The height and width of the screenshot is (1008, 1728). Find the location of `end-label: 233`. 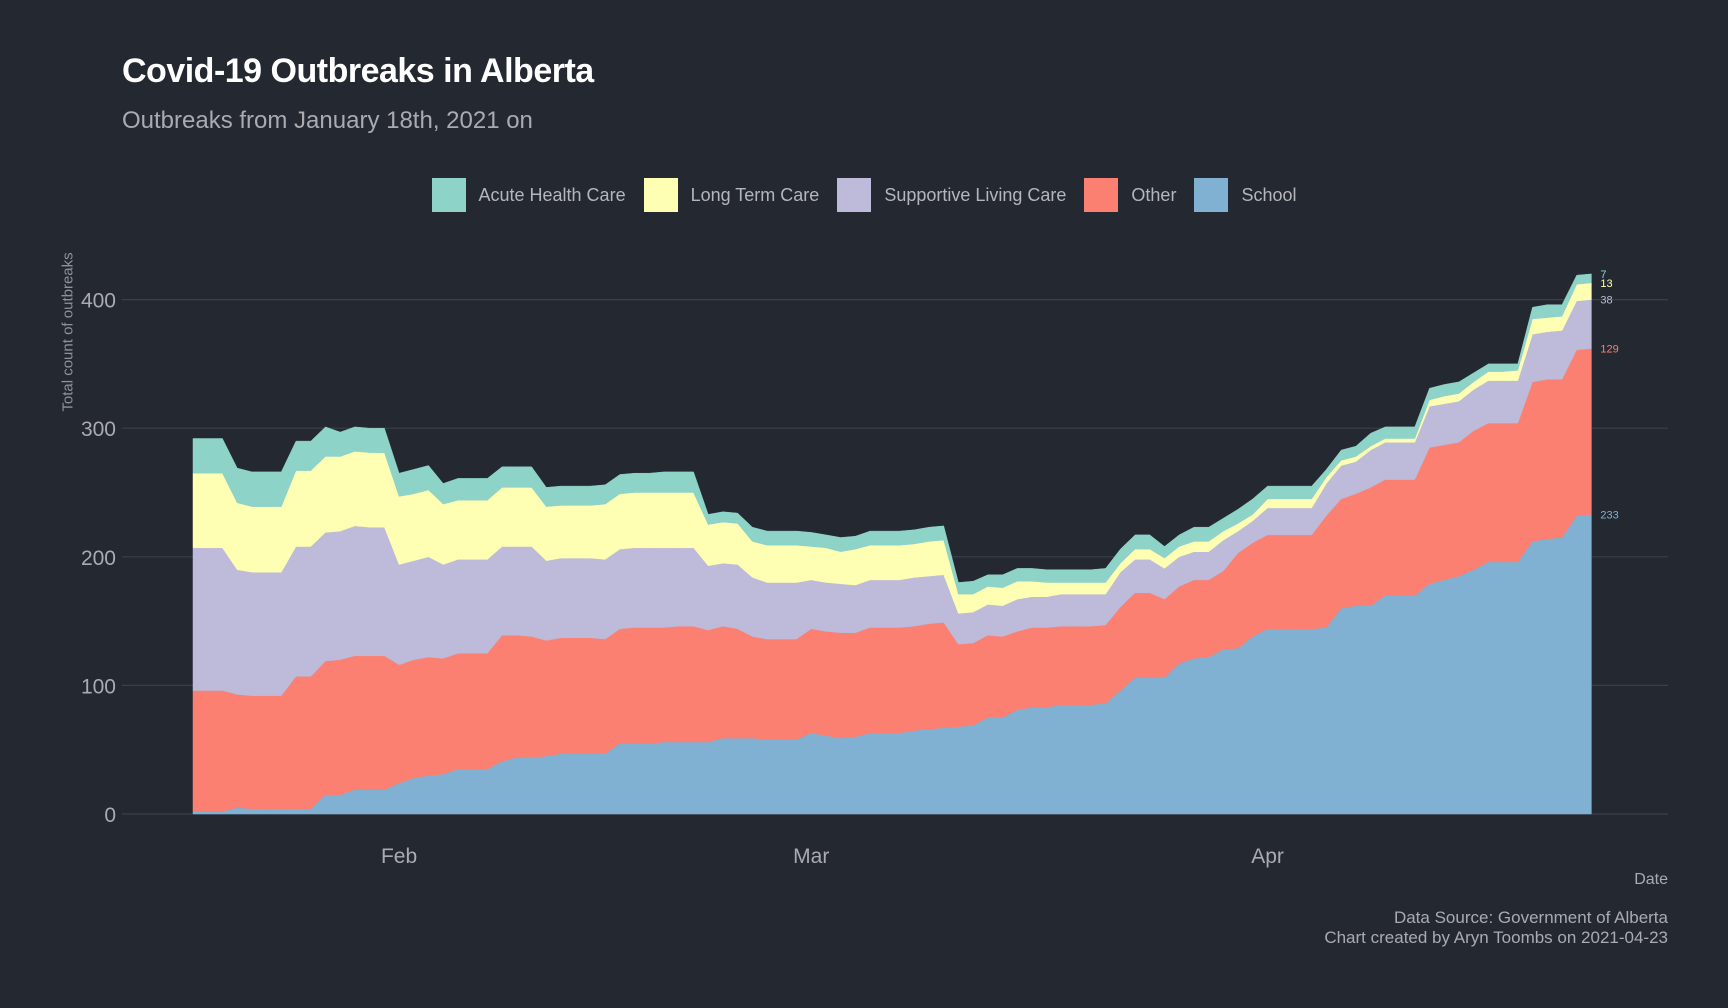

end-label: 233 is located at coordinates (1609, 515).